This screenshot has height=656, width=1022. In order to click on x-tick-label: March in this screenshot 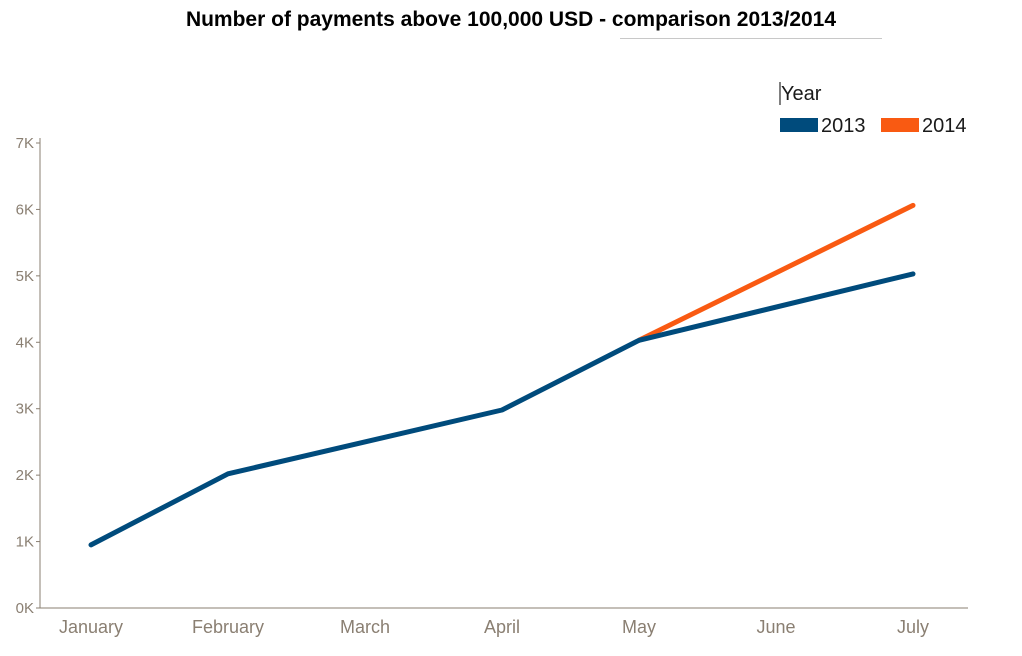, I will do `click(365, 627)`.